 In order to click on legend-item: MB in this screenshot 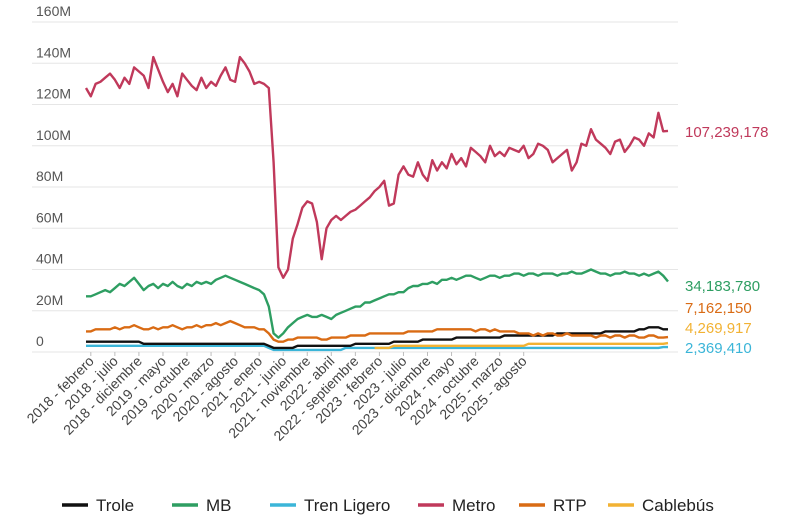, I will do `click(219, 505)`.